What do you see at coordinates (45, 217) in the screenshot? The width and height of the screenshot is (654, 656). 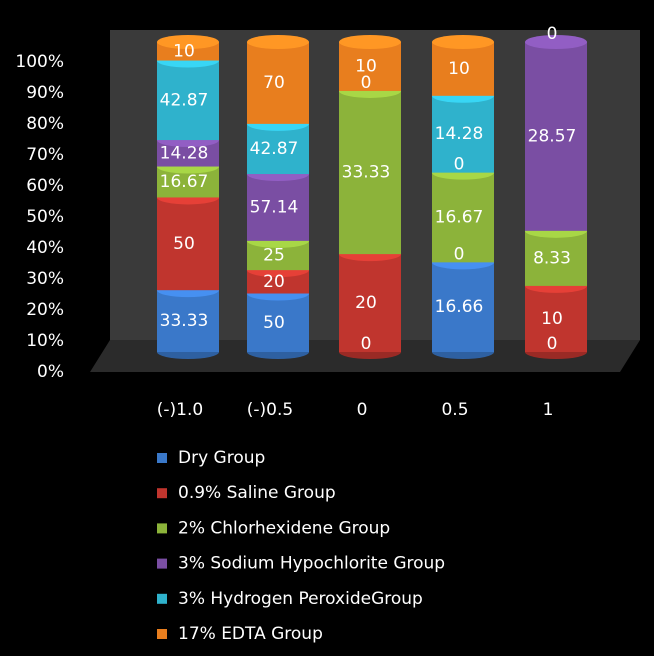 I see `y-tick-label: 50%` at bounding box center [45, 217].